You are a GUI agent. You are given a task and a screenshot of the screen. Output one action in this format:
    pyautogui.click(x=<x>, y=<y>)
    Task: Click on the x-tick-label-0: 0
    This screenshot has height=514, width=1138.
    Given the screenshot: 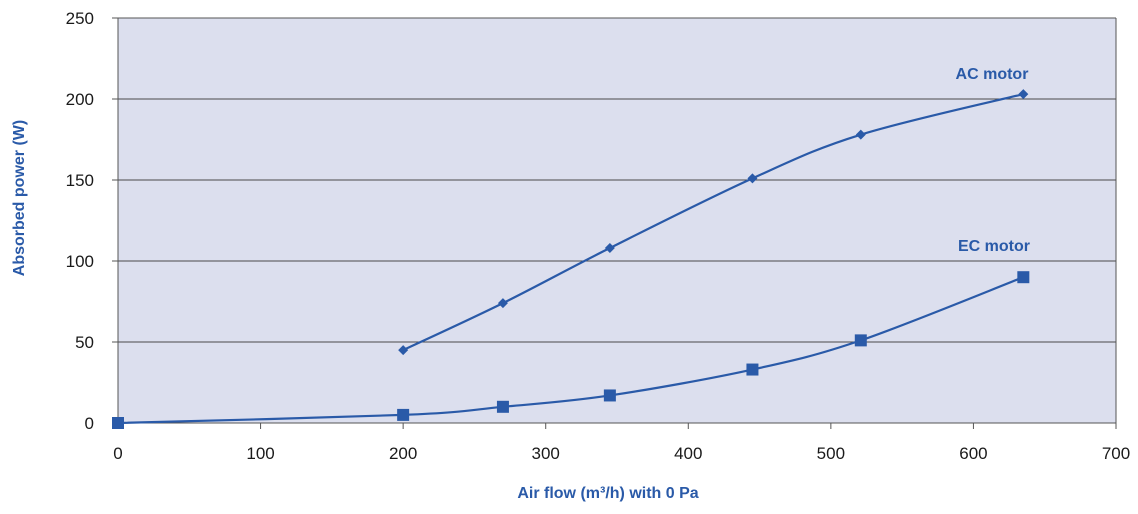 What is the action you would take?
    pyautogui.click(x=117, y=453)
    